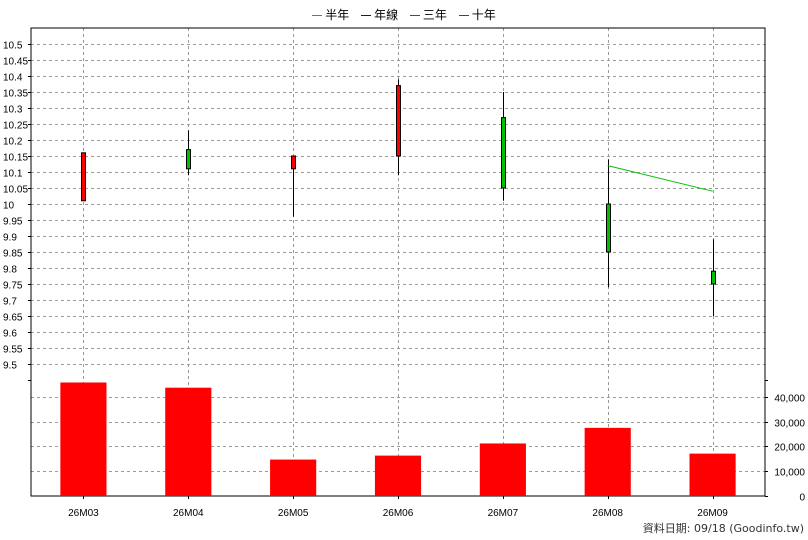 The height and width of the screenshot is (540, 808). I want to click on legend-label: 年線, so click(386, 15).